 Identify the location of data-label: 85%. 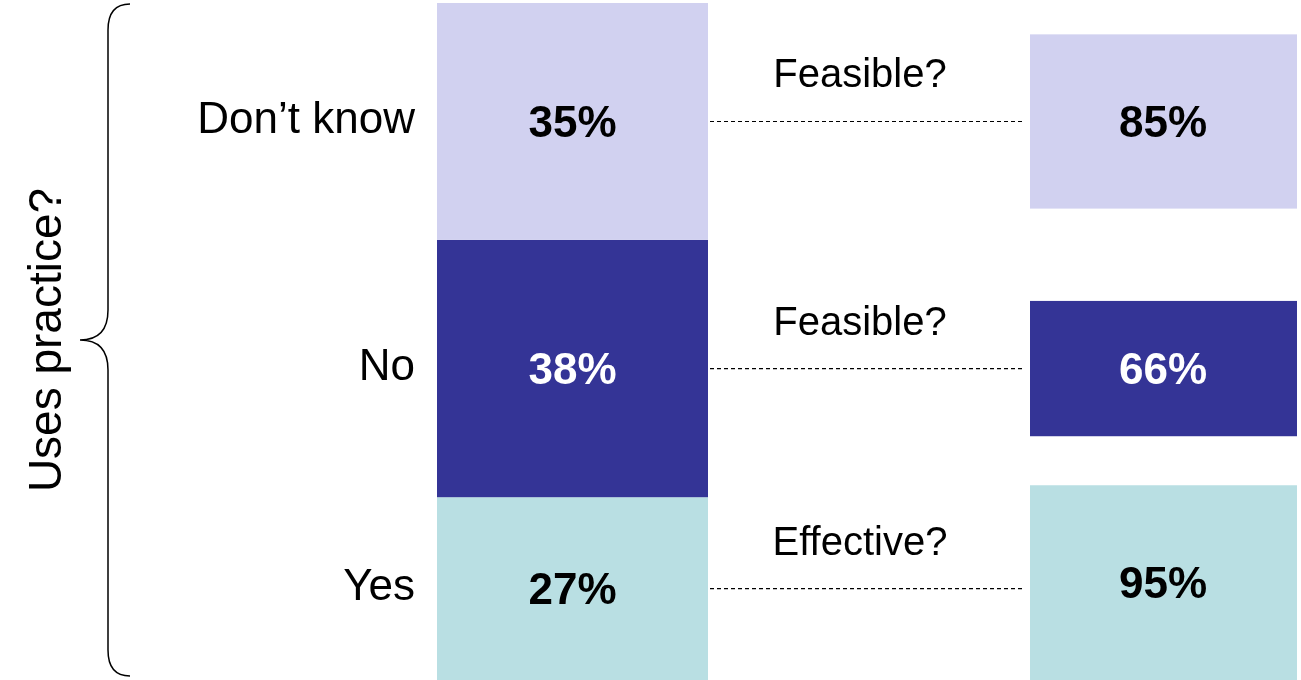
(1163, 121).